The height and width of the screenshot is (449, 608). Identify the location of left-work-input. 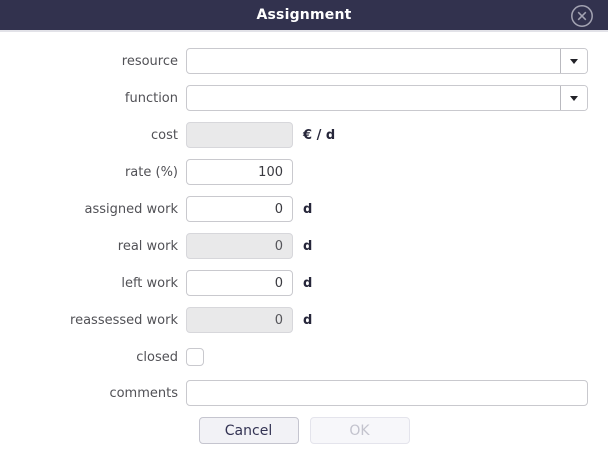
(239, 283).